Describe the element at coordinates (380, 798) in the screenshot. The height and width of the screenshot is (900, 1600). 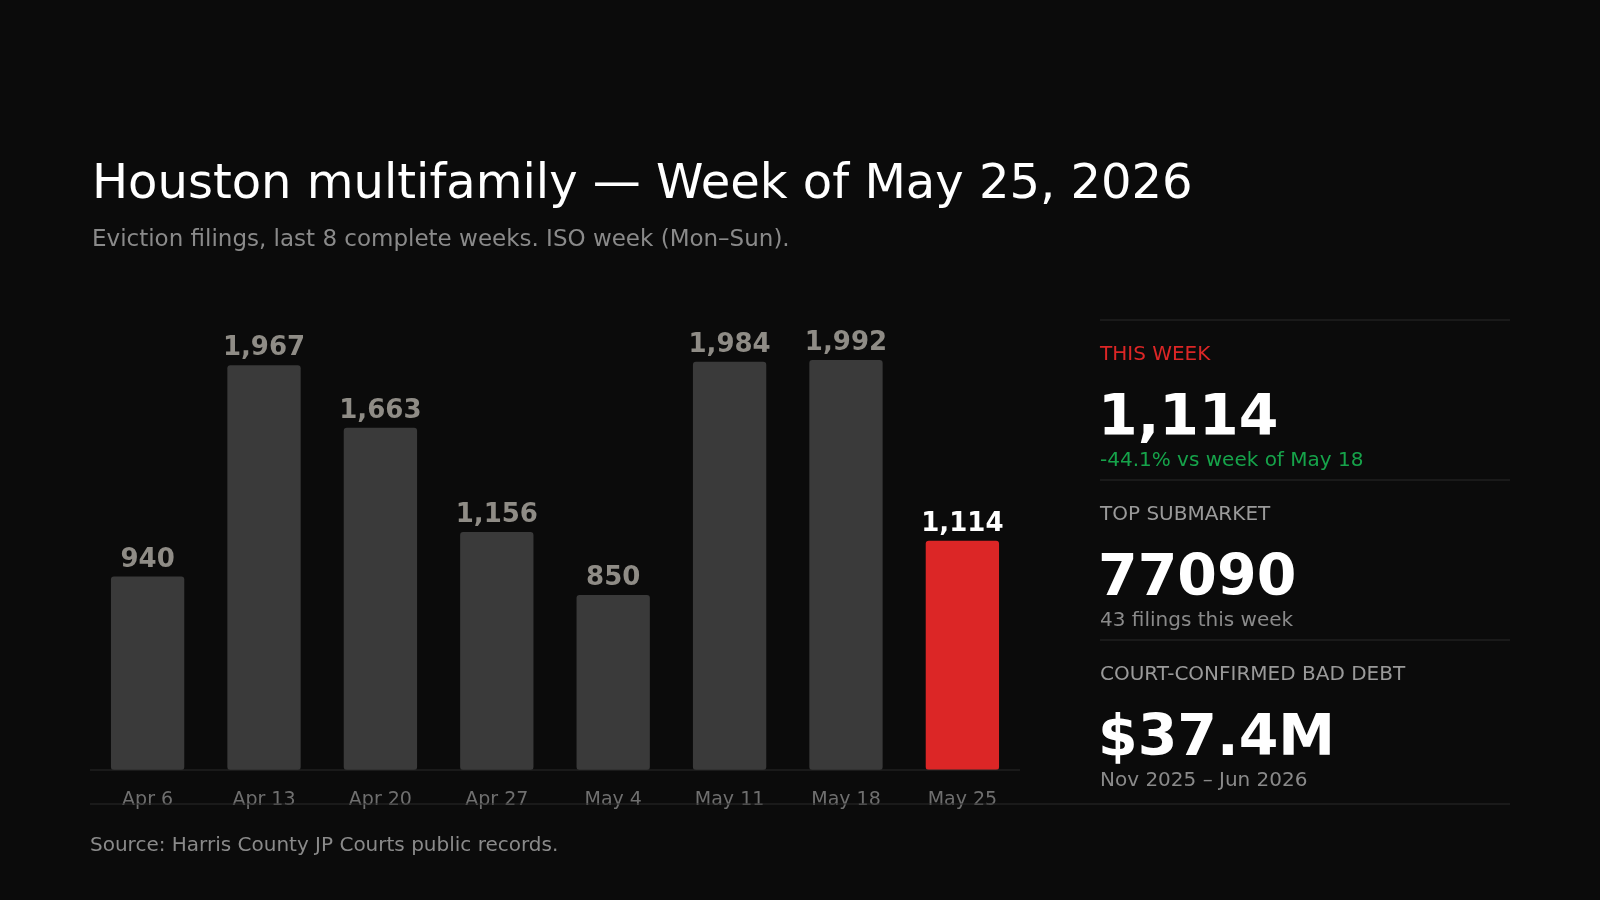
I see `x-tick-label: Apr 20` at that location.